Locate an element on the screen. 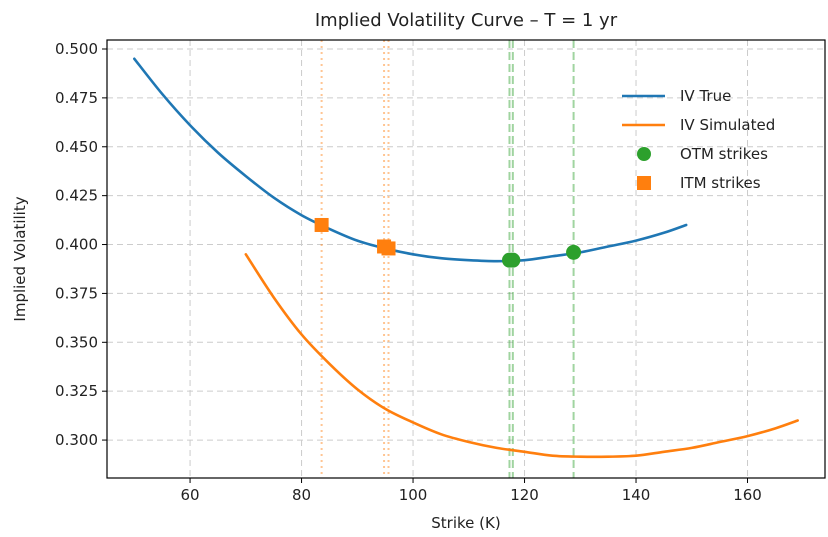  legend-item-itm-strikes: ITM strikes is located at coordinates (699, 183).